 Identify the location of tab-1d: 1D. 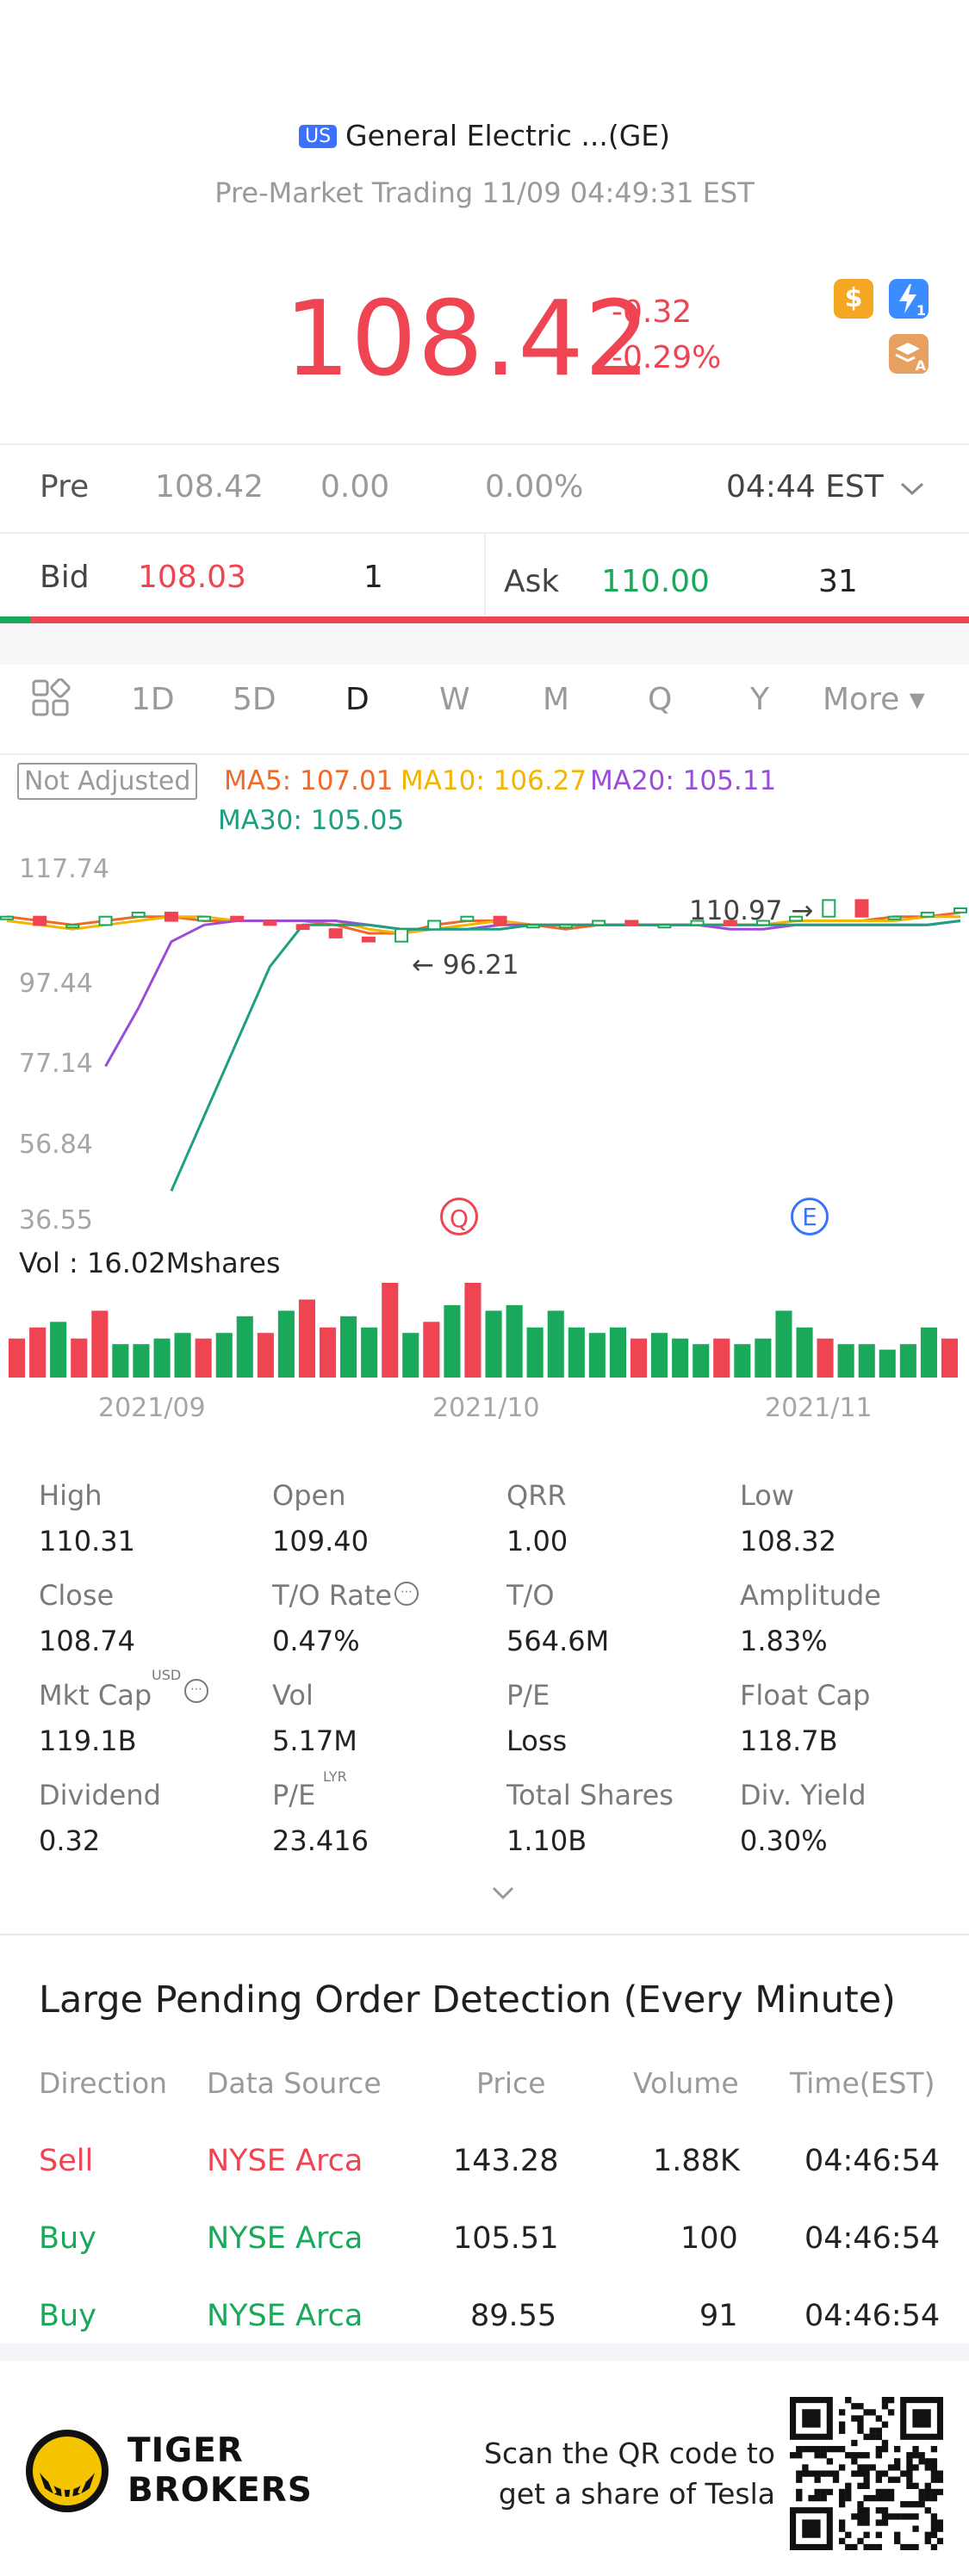
(153, 699).